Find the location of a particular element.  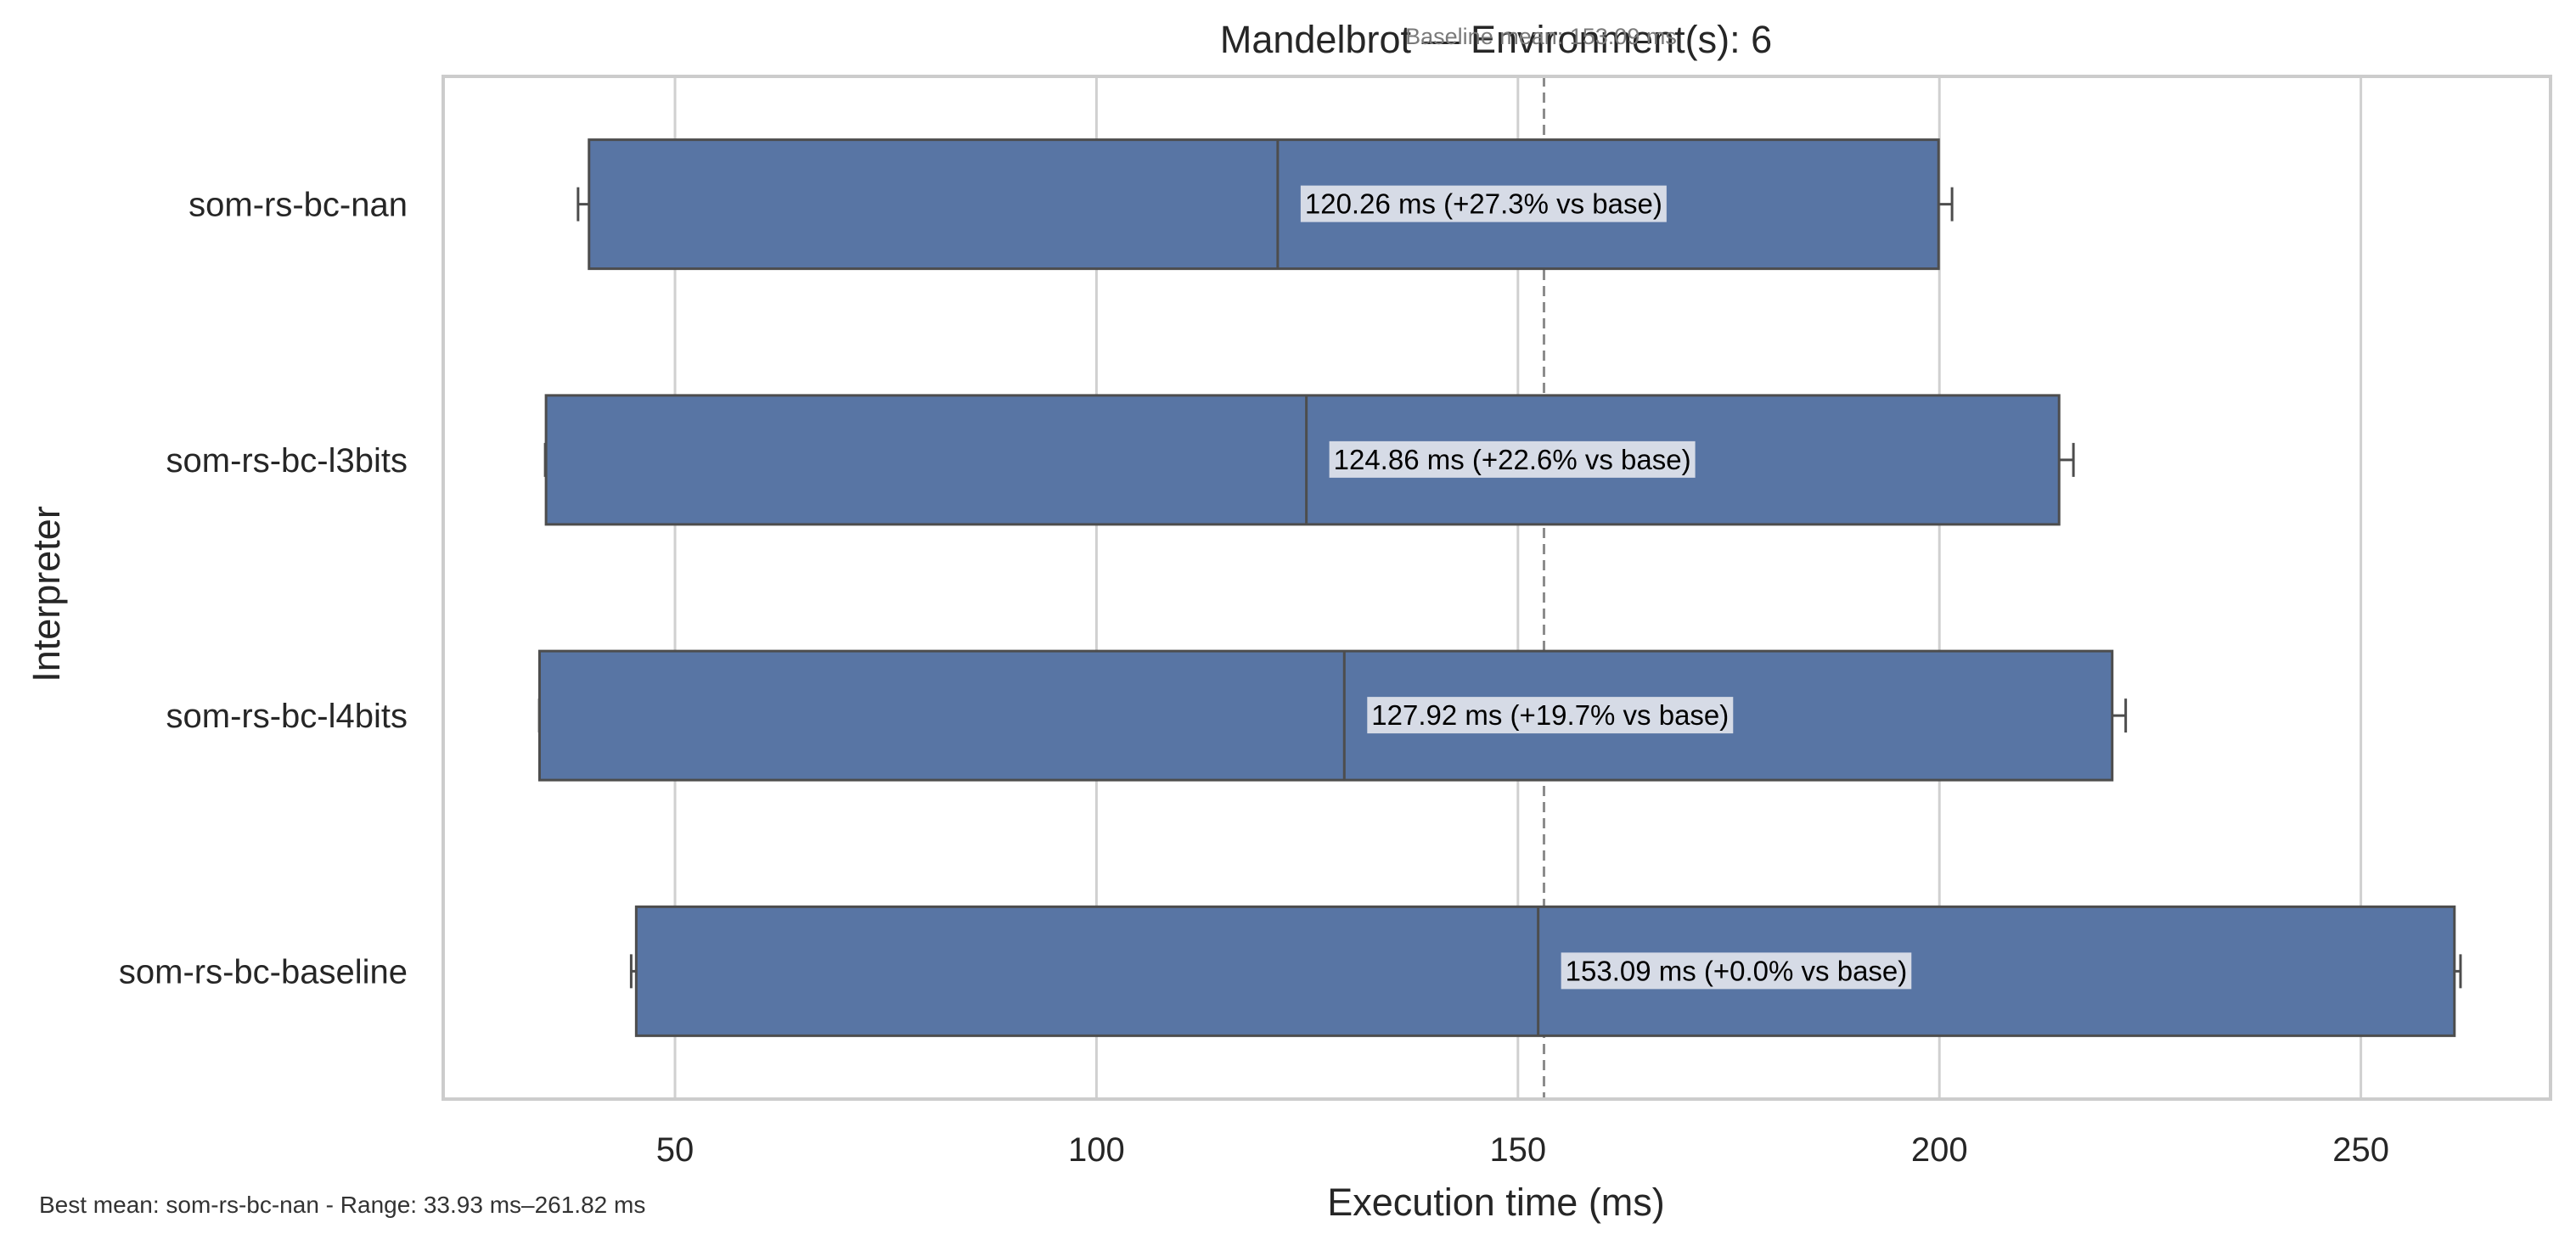

box-som-rs-bc-baseline: 153.09 ms (+0.0% vs base) is located at coordinates (1545, 971).